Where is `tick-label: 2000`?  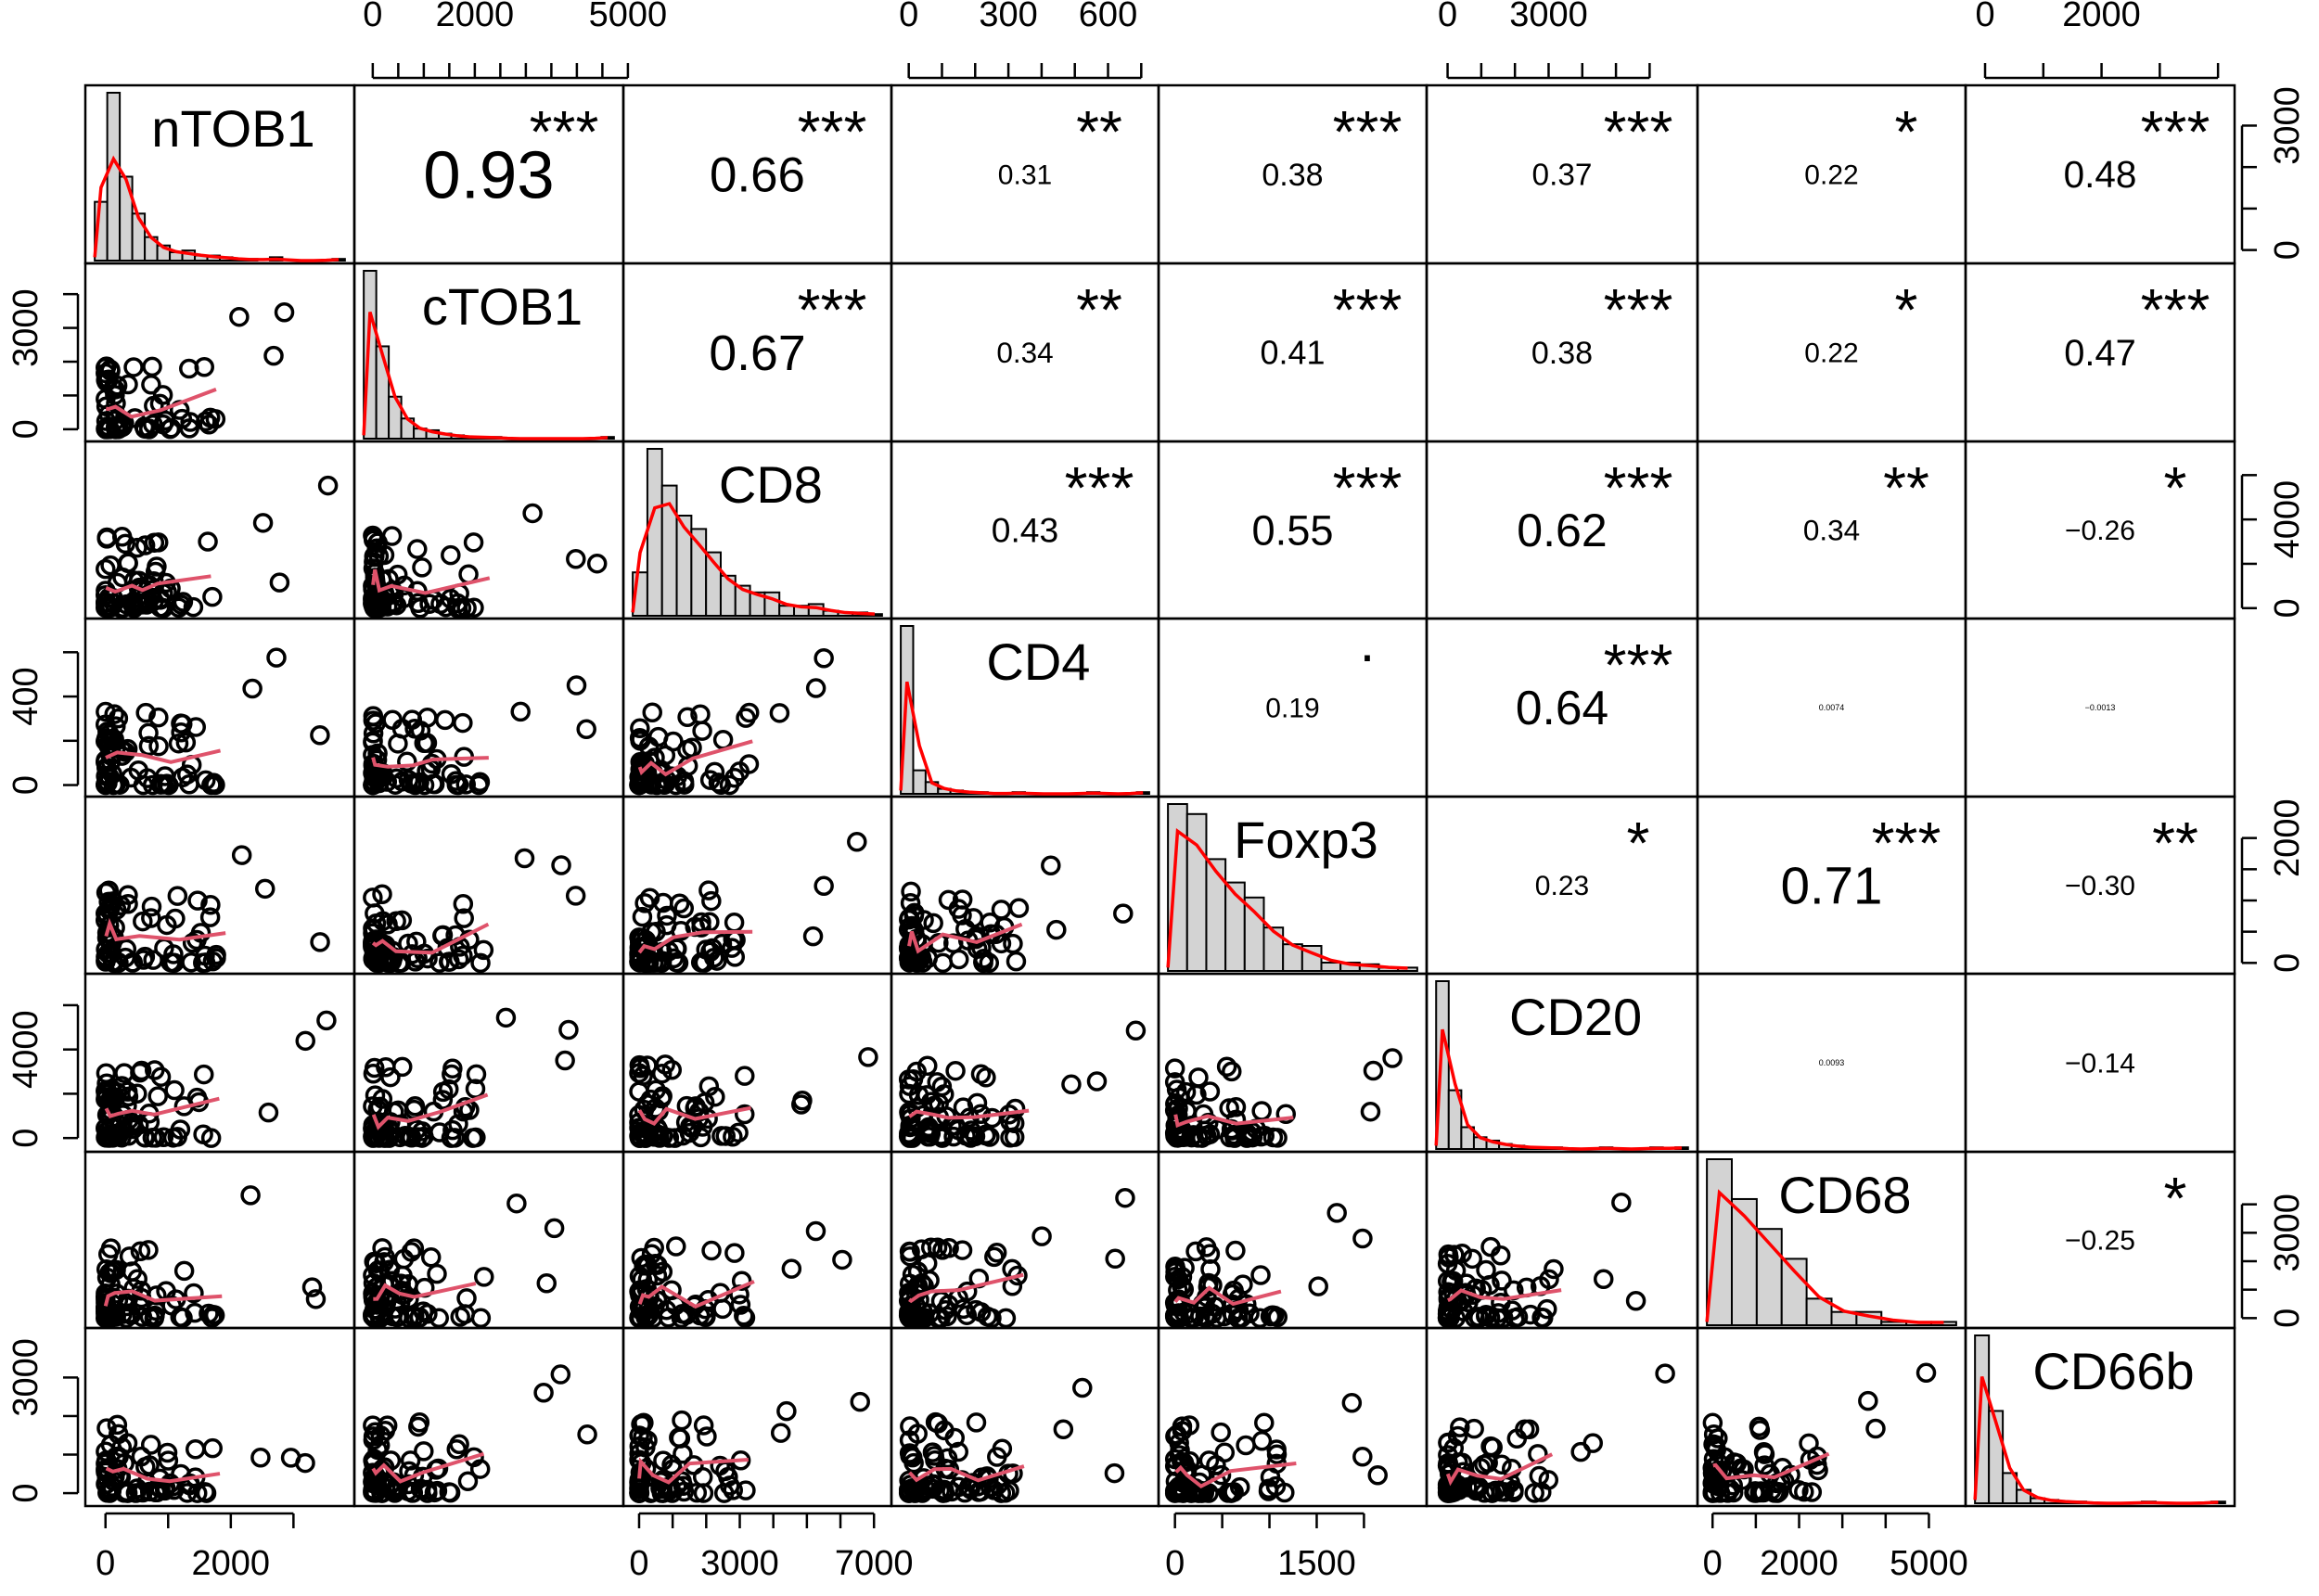 tick-label: 2000 is located at coordinates (2287, 837).